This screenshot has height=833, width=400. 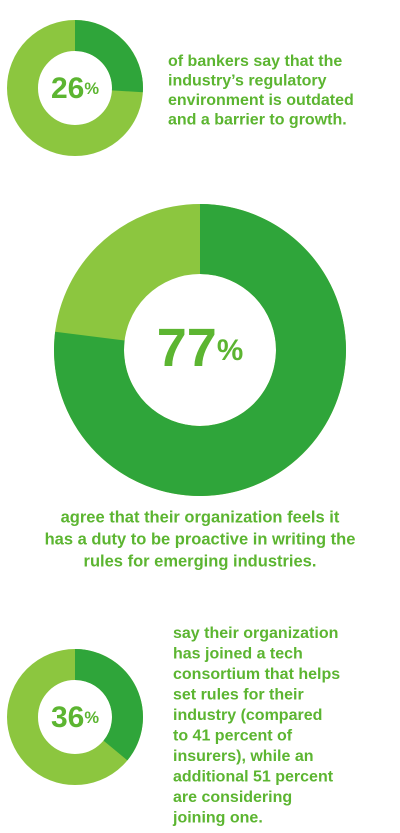 What do you see at coordinates (255, 61) in the screenshot?
I see `description-line: of bankers say that the` at bounding box center [255, 61].